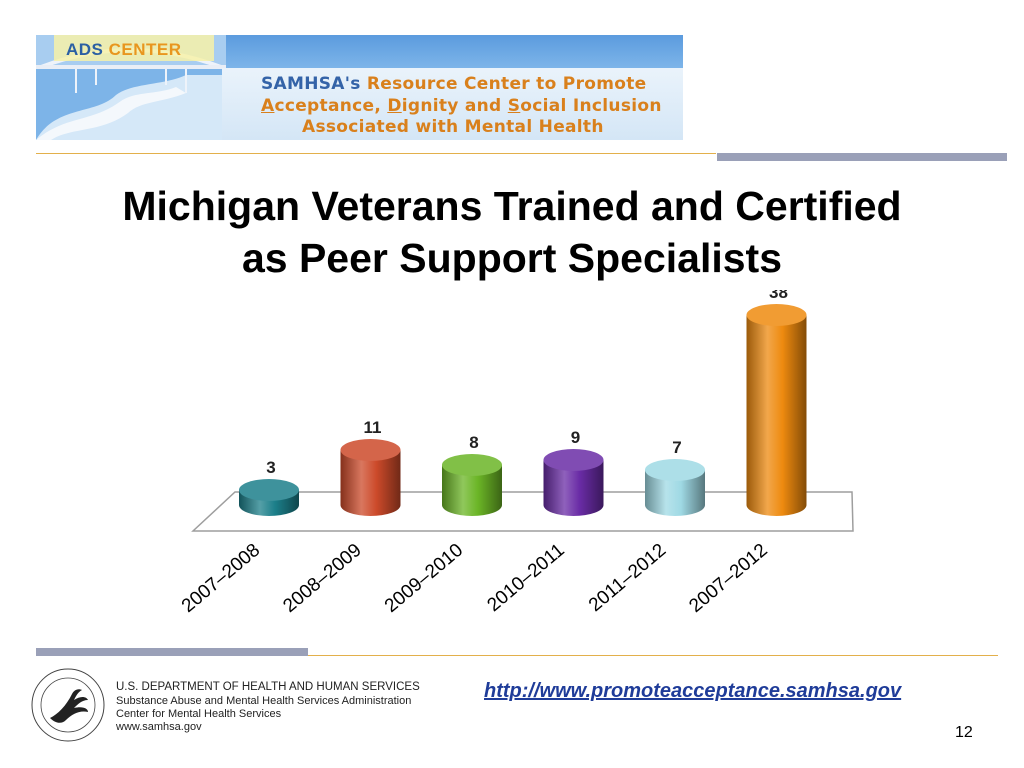 Image resolution: width=1024 pixels, height=768 pixels. Describe the element at coordinates (728, 578) in the screenshot. I see `x-tick-label: 2007–2012` at that location.